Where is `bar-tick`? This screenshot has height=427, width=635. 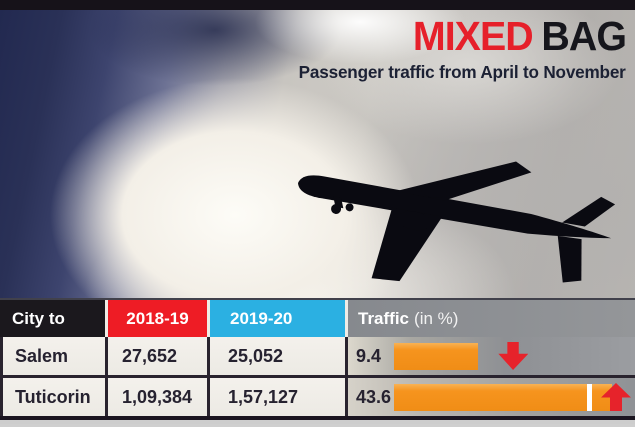 bar-tick is located at coordinates (590, 397).